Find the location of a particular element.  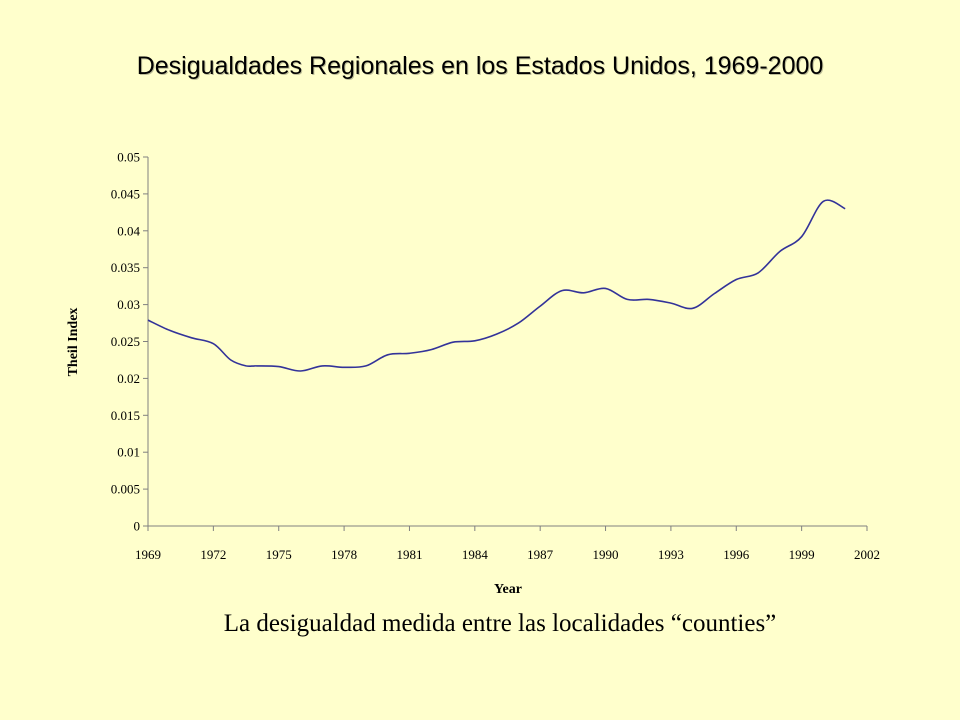

y-tick-label: 0.01 is located at coordinates (128, 452).